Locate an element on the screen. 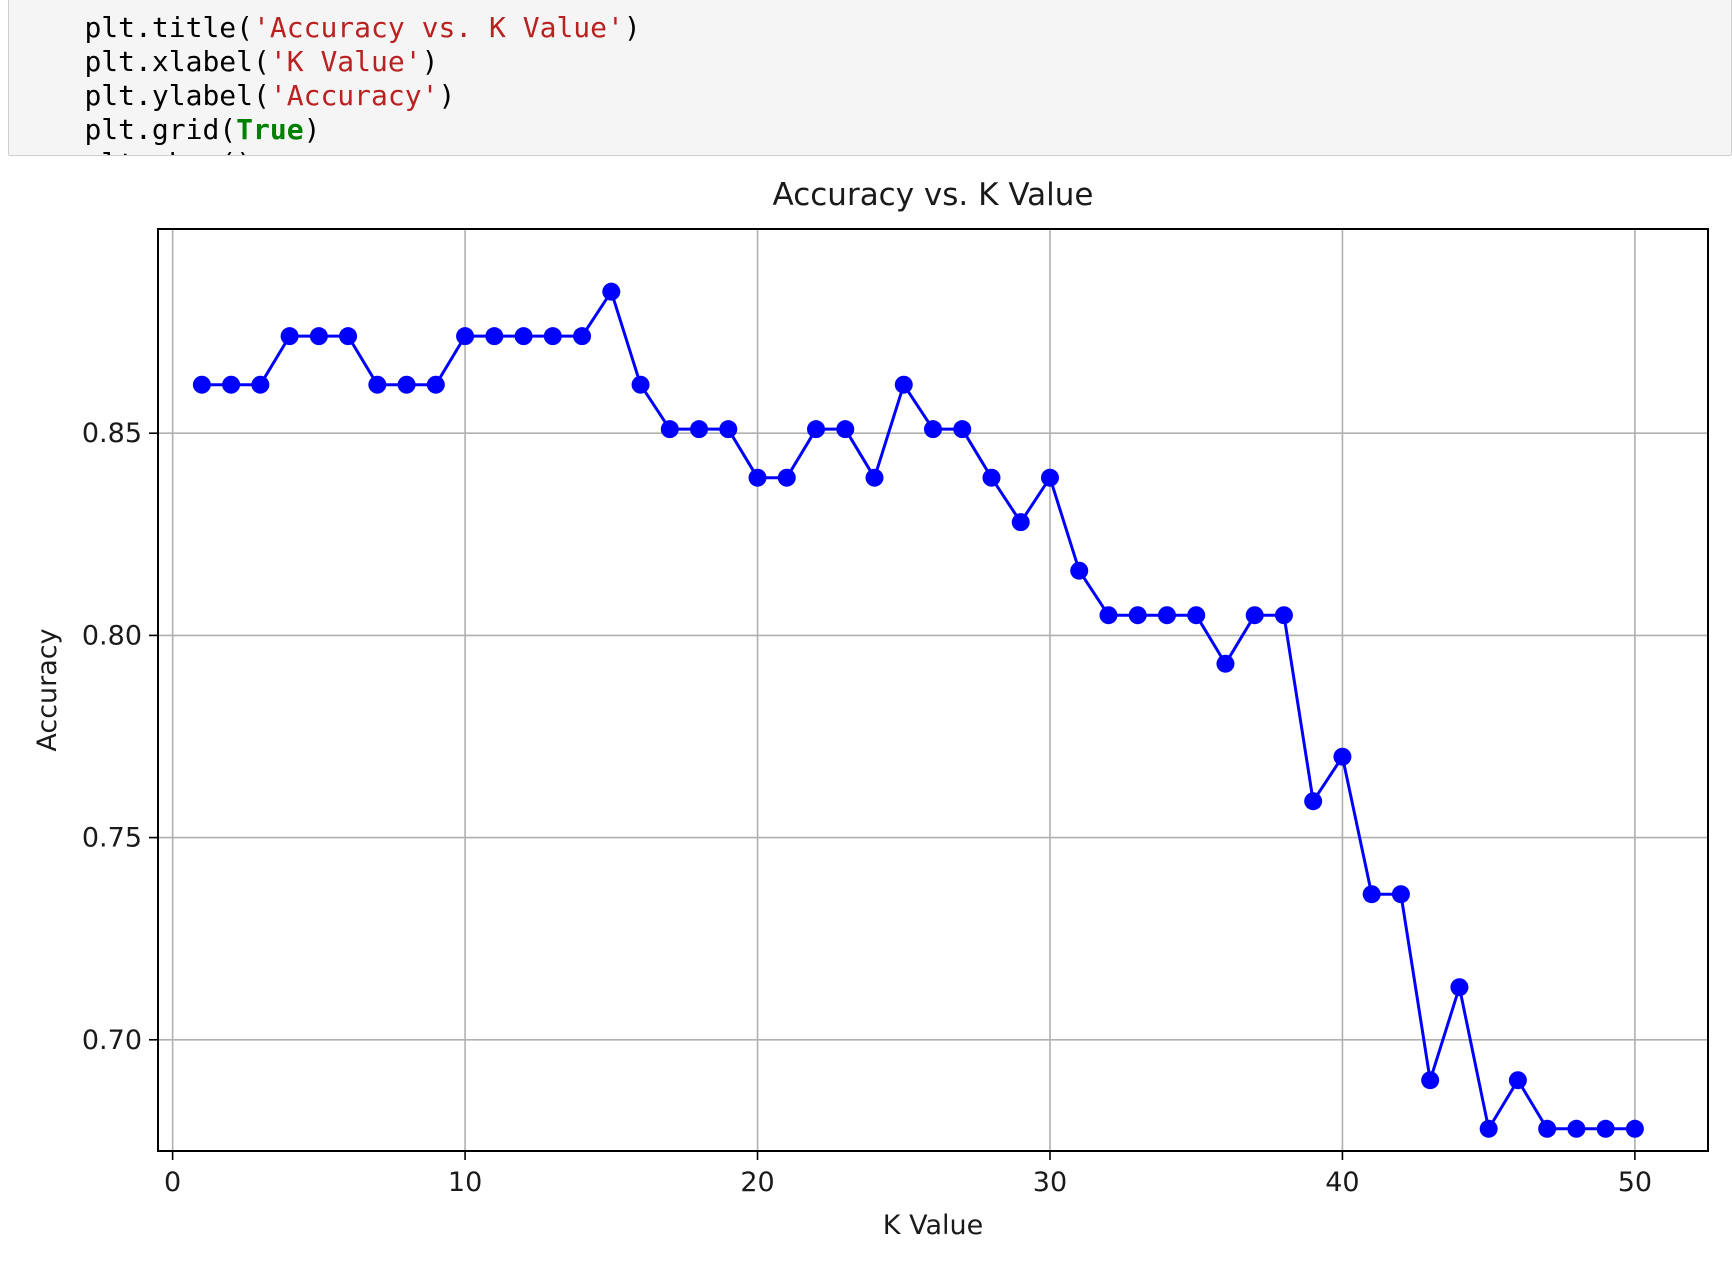  code-line-xlabel: plt.xlabel('K Value') is located at coordinates (261, 61).